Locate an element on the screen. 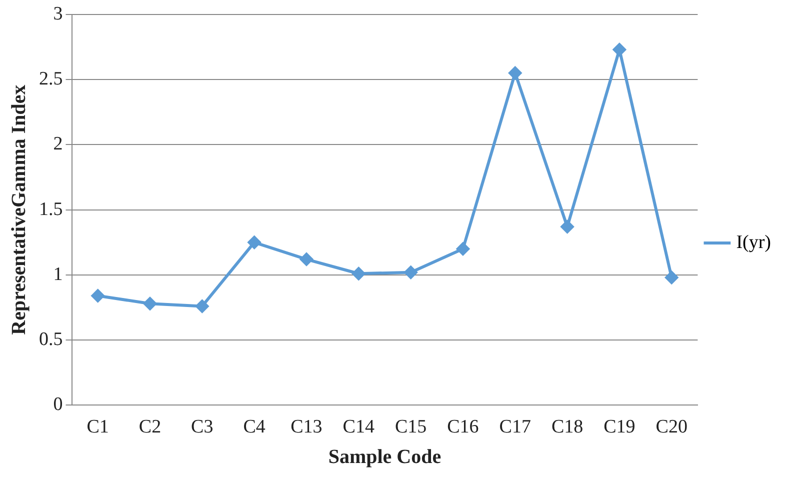 The height and width of the screenshot is (478, 791). y-axis-title: RepresentativeGamma Index is located at coordinates (19, 209).